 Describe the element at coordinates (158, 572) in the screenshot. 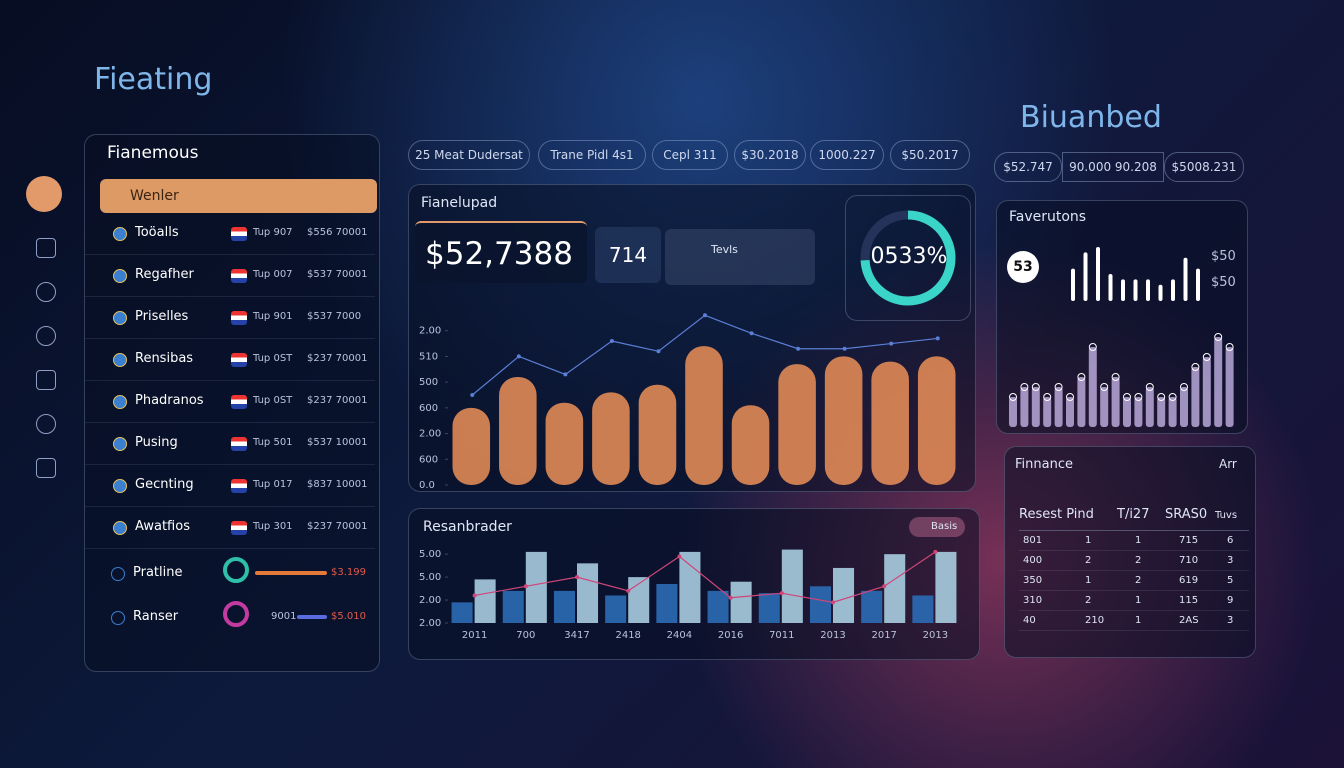

I see `row-name: Pratline` at that location.